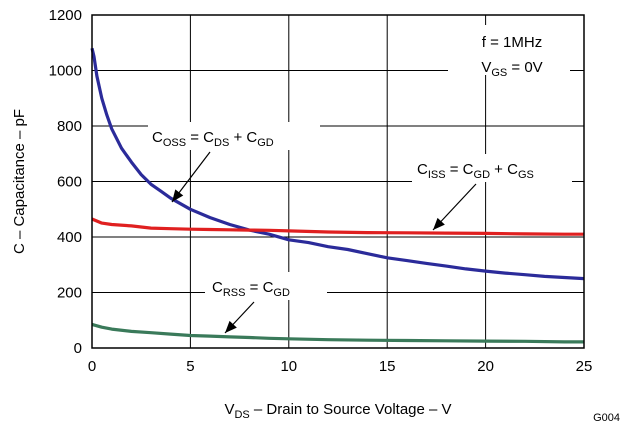 Image resolution: width=627 pixels, height=423 pixels. What do you see at coordinates (511, 69) in the screenshot?
I see `vgs-condition: VGS = 0V` at bounding box center [511, 69].